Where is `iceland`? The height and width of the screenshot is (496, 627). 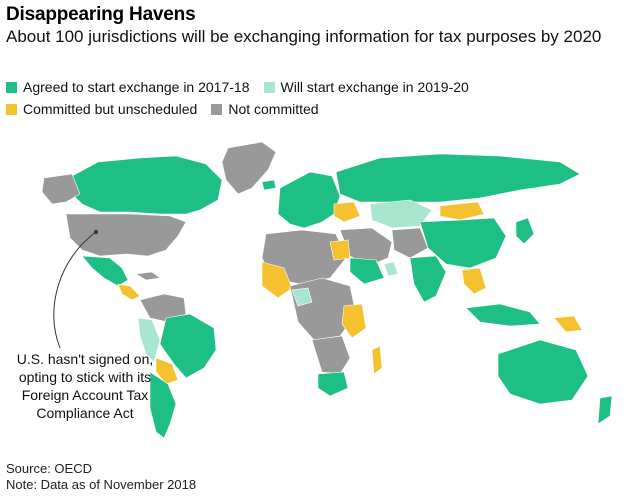 iceland is located at coordinates (269, 185).